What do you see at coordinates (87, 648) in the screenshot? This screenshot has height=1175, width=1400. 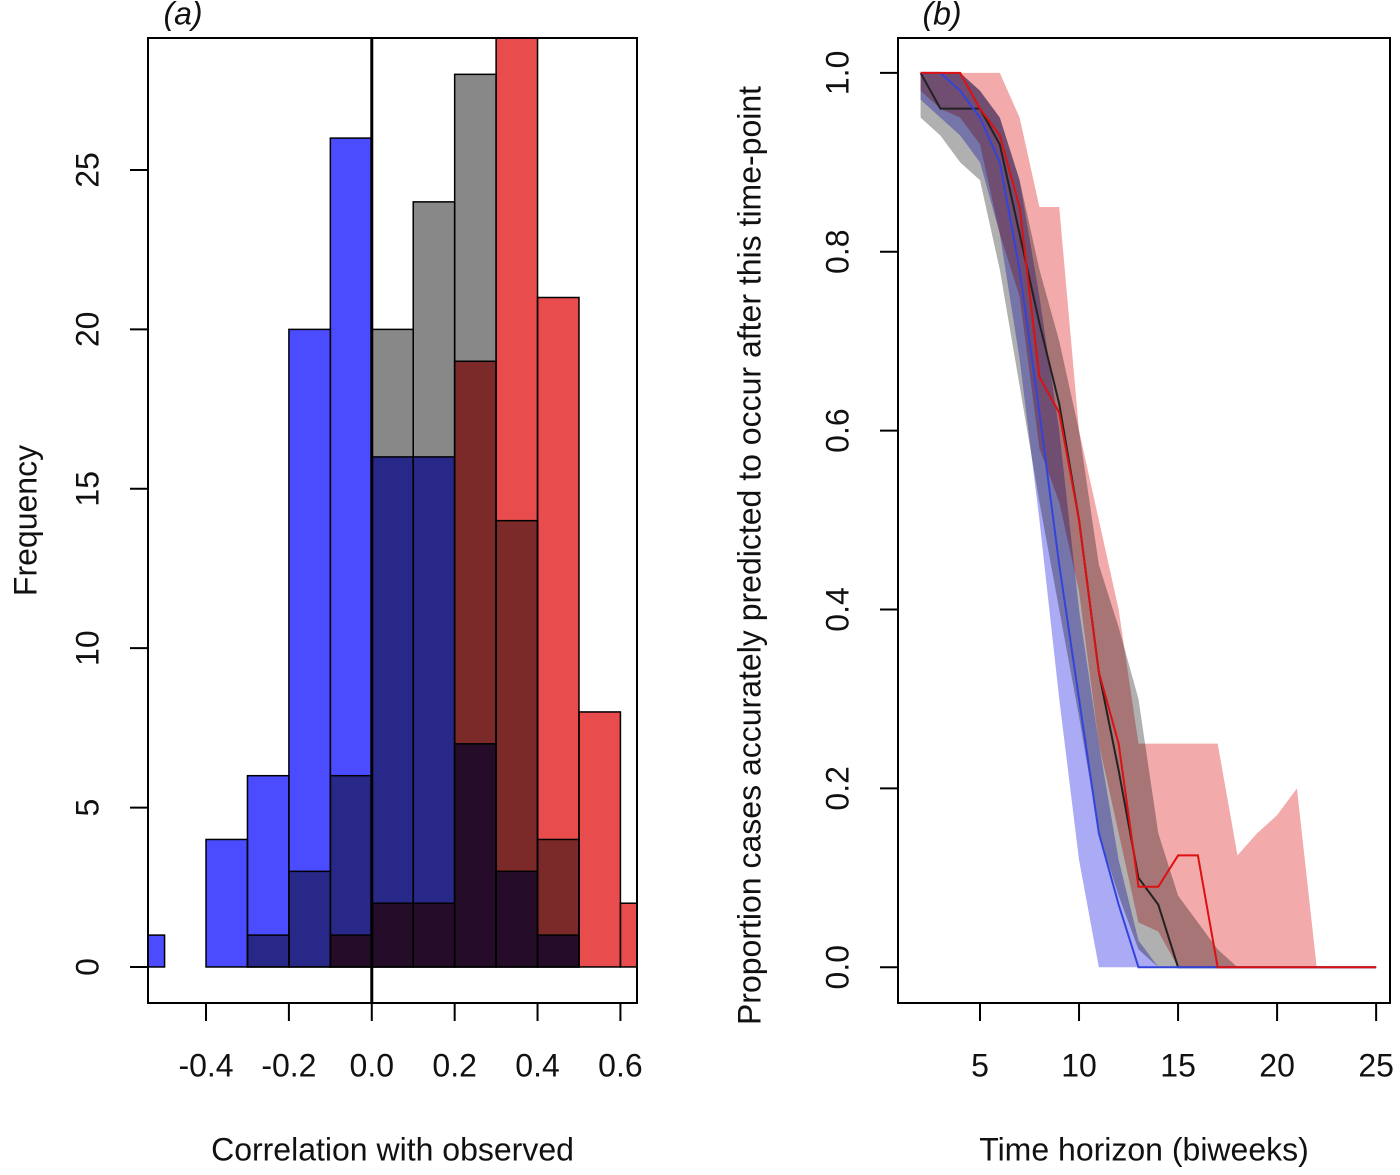 I see `y-tick-label: 10` at bounding box center [87, 648].